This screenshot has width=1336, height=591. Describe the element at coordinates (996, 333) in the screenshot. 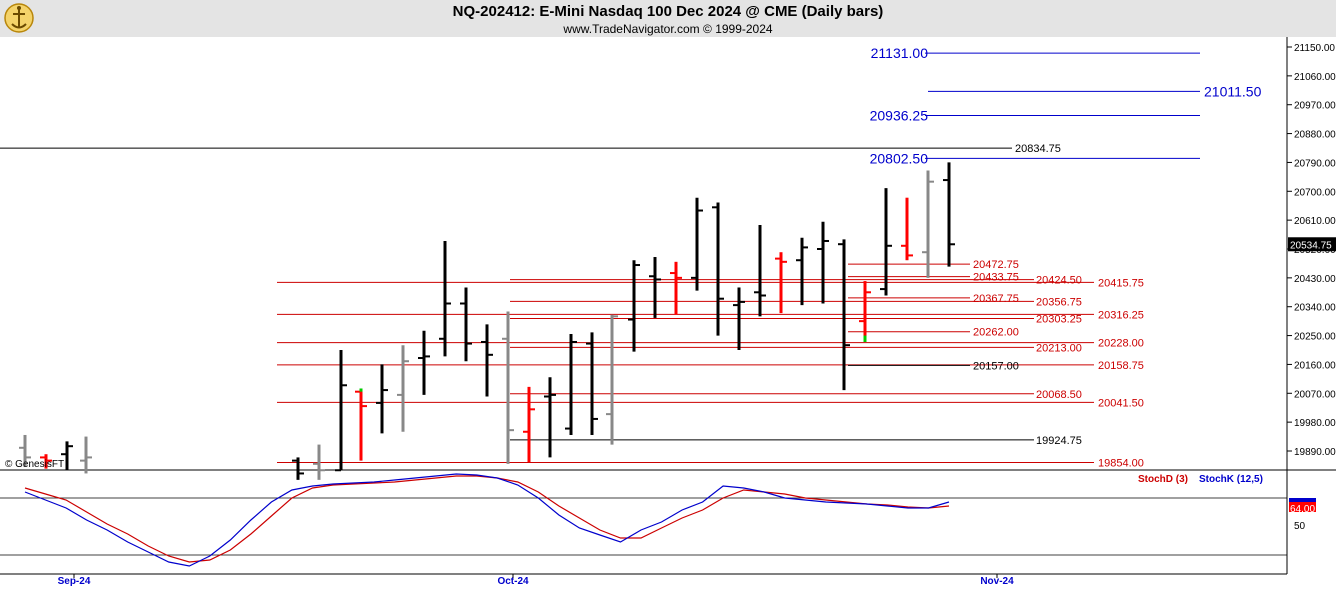

I see `red-level-label: 20262.00` at that location.